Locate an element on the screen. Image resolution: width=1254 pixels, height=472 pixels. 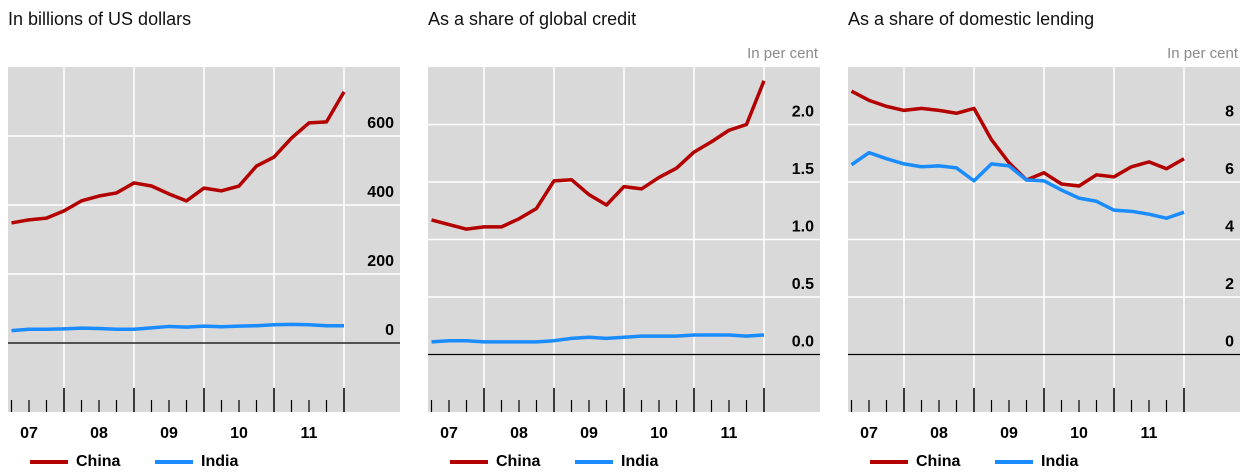
panel-title: As a share of global credit is located at coordinates (532, 19).